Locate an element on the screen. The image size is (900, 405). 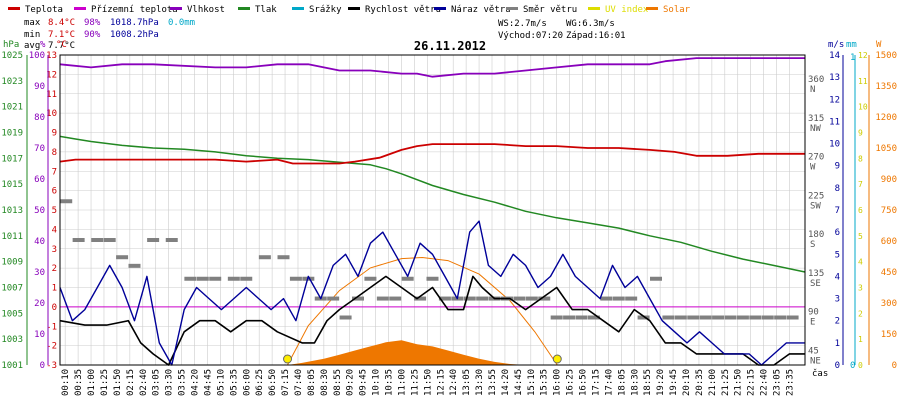
tick-hpa: 1011 is located at coordinates (12, 237).